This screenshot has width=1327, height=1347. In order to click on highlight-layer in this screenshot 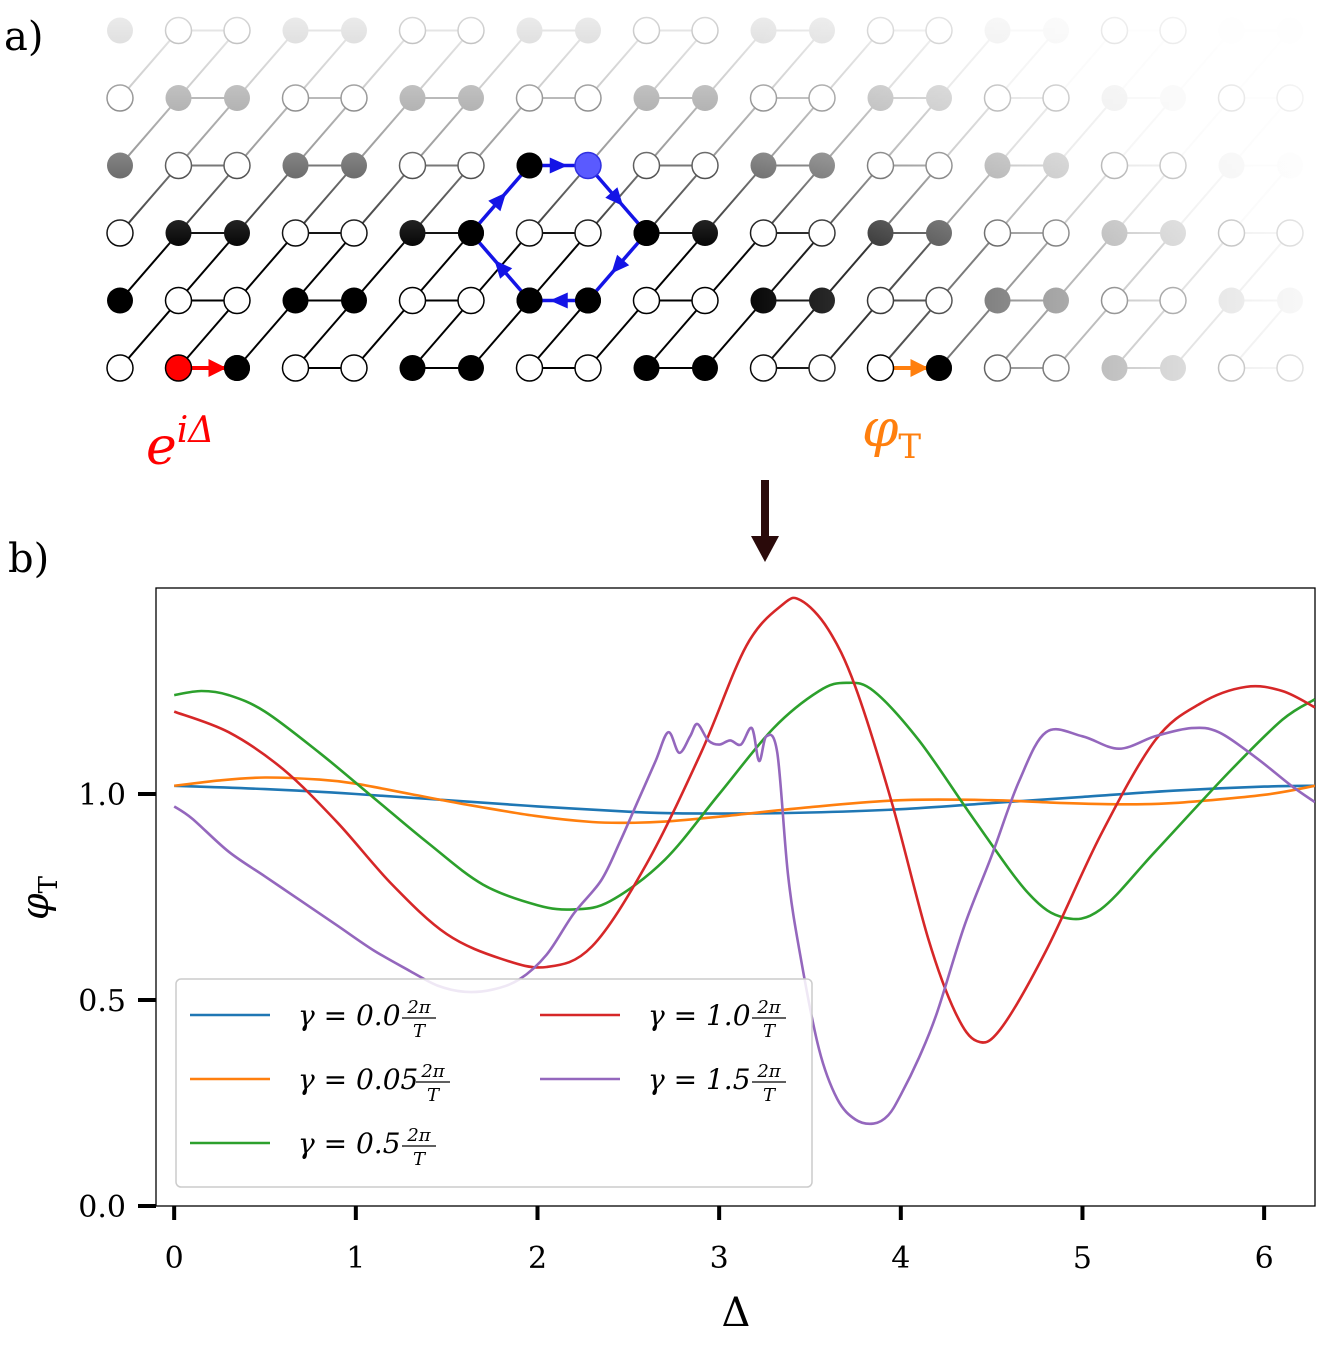, I will do `click(558, 266)`.